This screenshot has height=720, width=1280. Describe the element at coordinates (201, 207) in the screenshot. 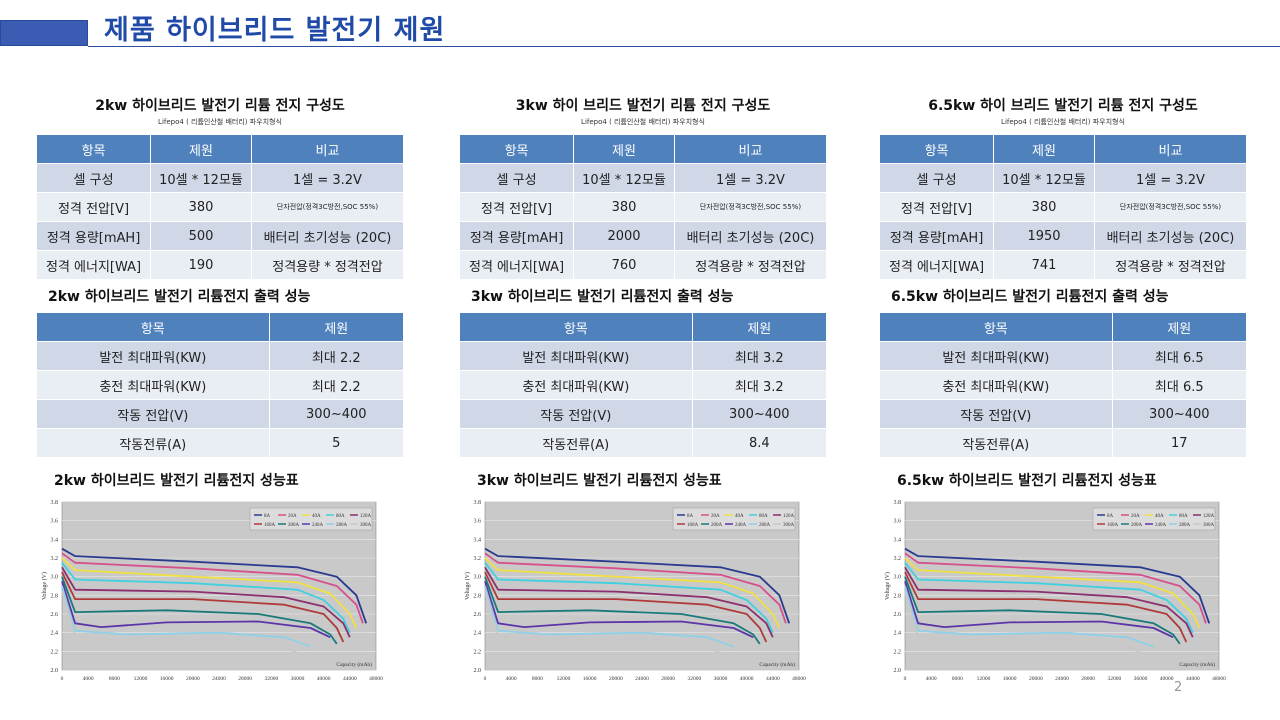

I see `config-cell: 380` at that location.